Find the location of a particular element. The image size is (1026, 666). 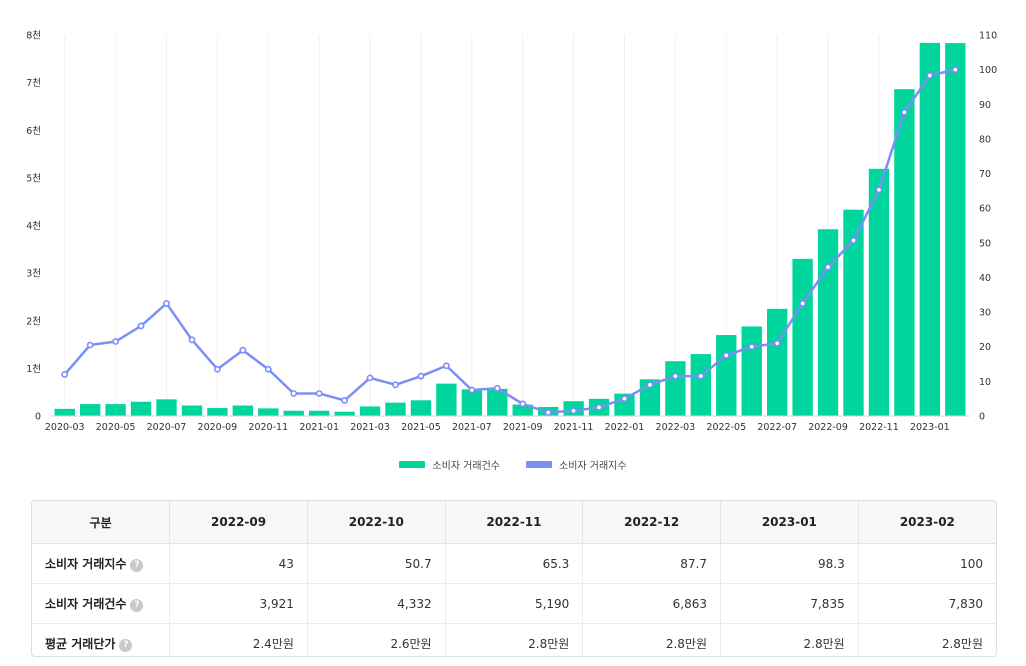

table-cell: 2.4만원 is located at coordinates (238, 639).